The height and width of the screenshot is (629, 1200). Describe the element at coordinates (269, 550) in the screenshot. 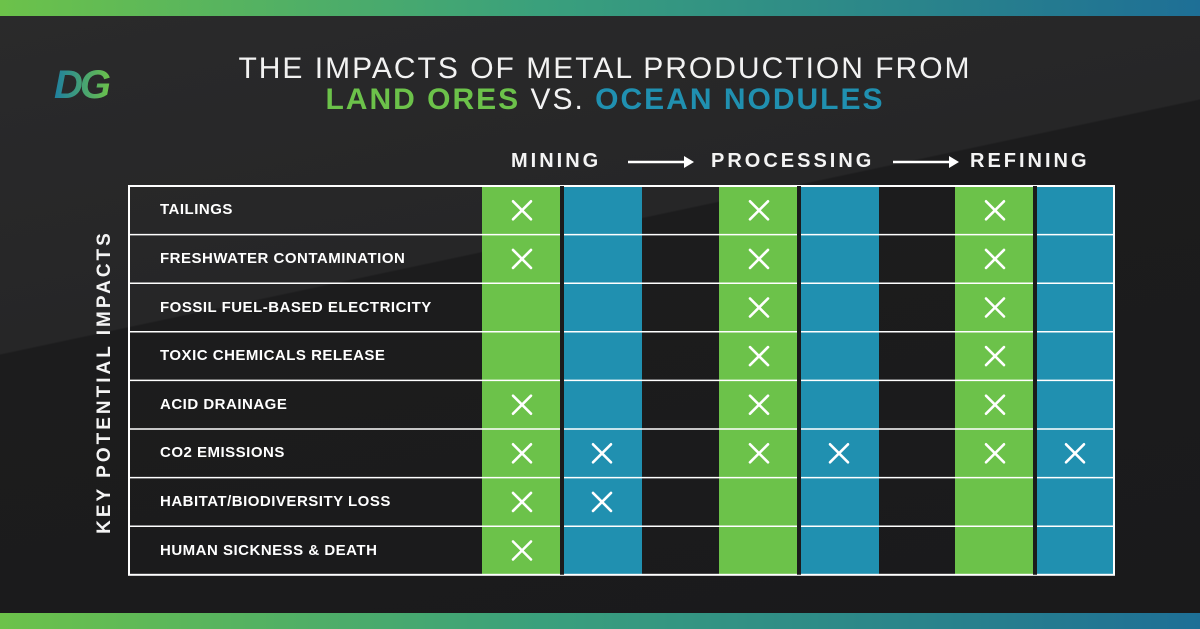

I see `row-label: HUMAN SICKNESS & DEATH` at that location.